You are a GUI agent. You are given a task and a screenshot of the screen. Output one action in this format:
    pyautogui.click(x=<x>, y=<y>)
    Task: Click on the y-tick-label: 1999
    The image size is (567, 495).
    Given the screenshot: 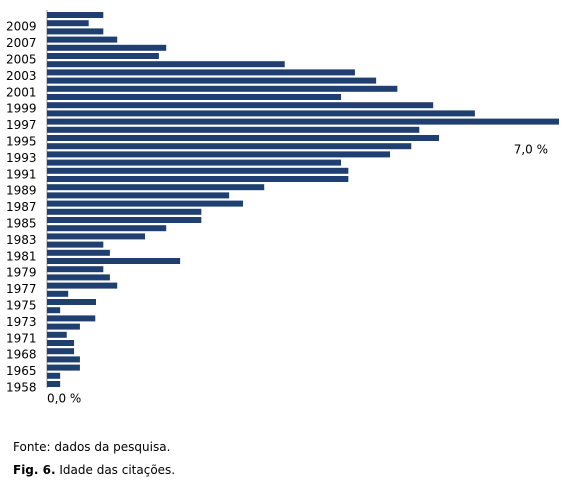 What is the action you would take?
    pyautogui.click(x=21, y=109)
    